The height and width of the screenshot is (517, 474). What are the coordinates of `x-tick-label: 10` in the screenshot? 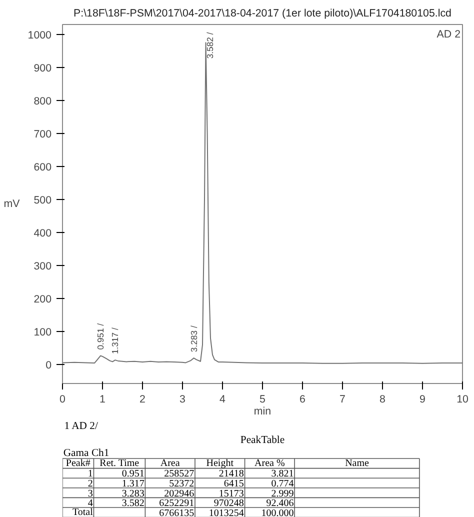 It's located at (462, 400).